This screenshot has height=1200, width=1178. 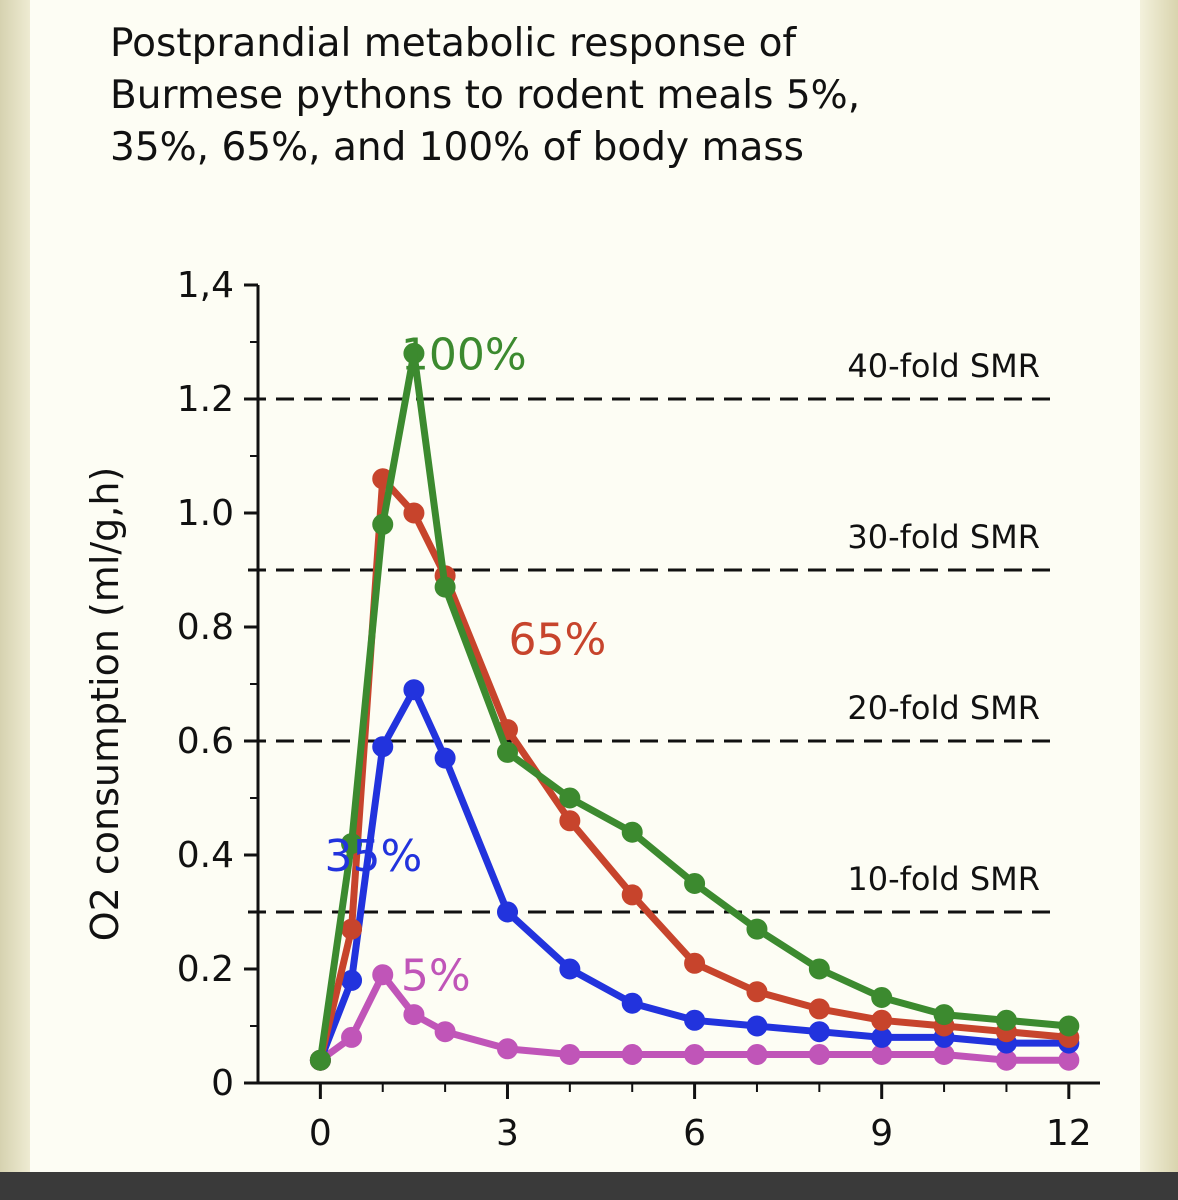 I want to click on y-axis-title: O2 consumption (ml/g,h), so click(x=105, y=704).